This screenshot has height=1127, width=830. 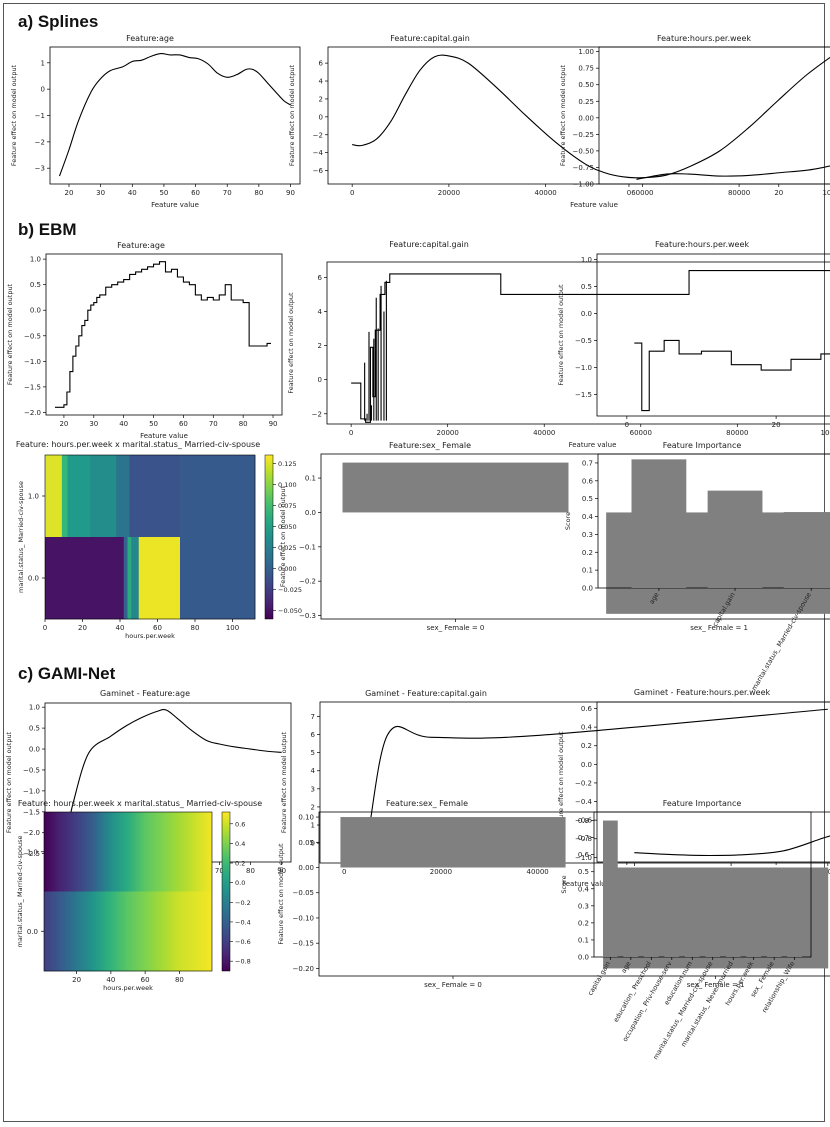 I want to click on y-tick-label: 1, so click(x=43, y=63).